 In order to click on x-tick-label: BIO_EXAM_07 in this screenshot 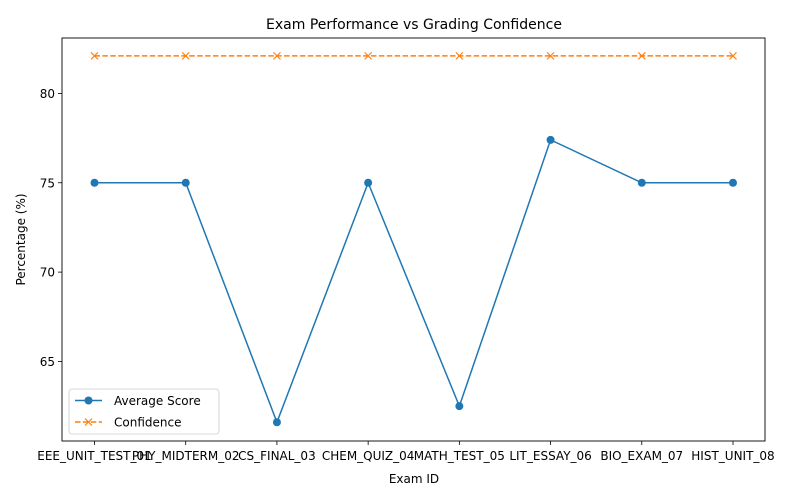, I will do `click(641, 456)`.